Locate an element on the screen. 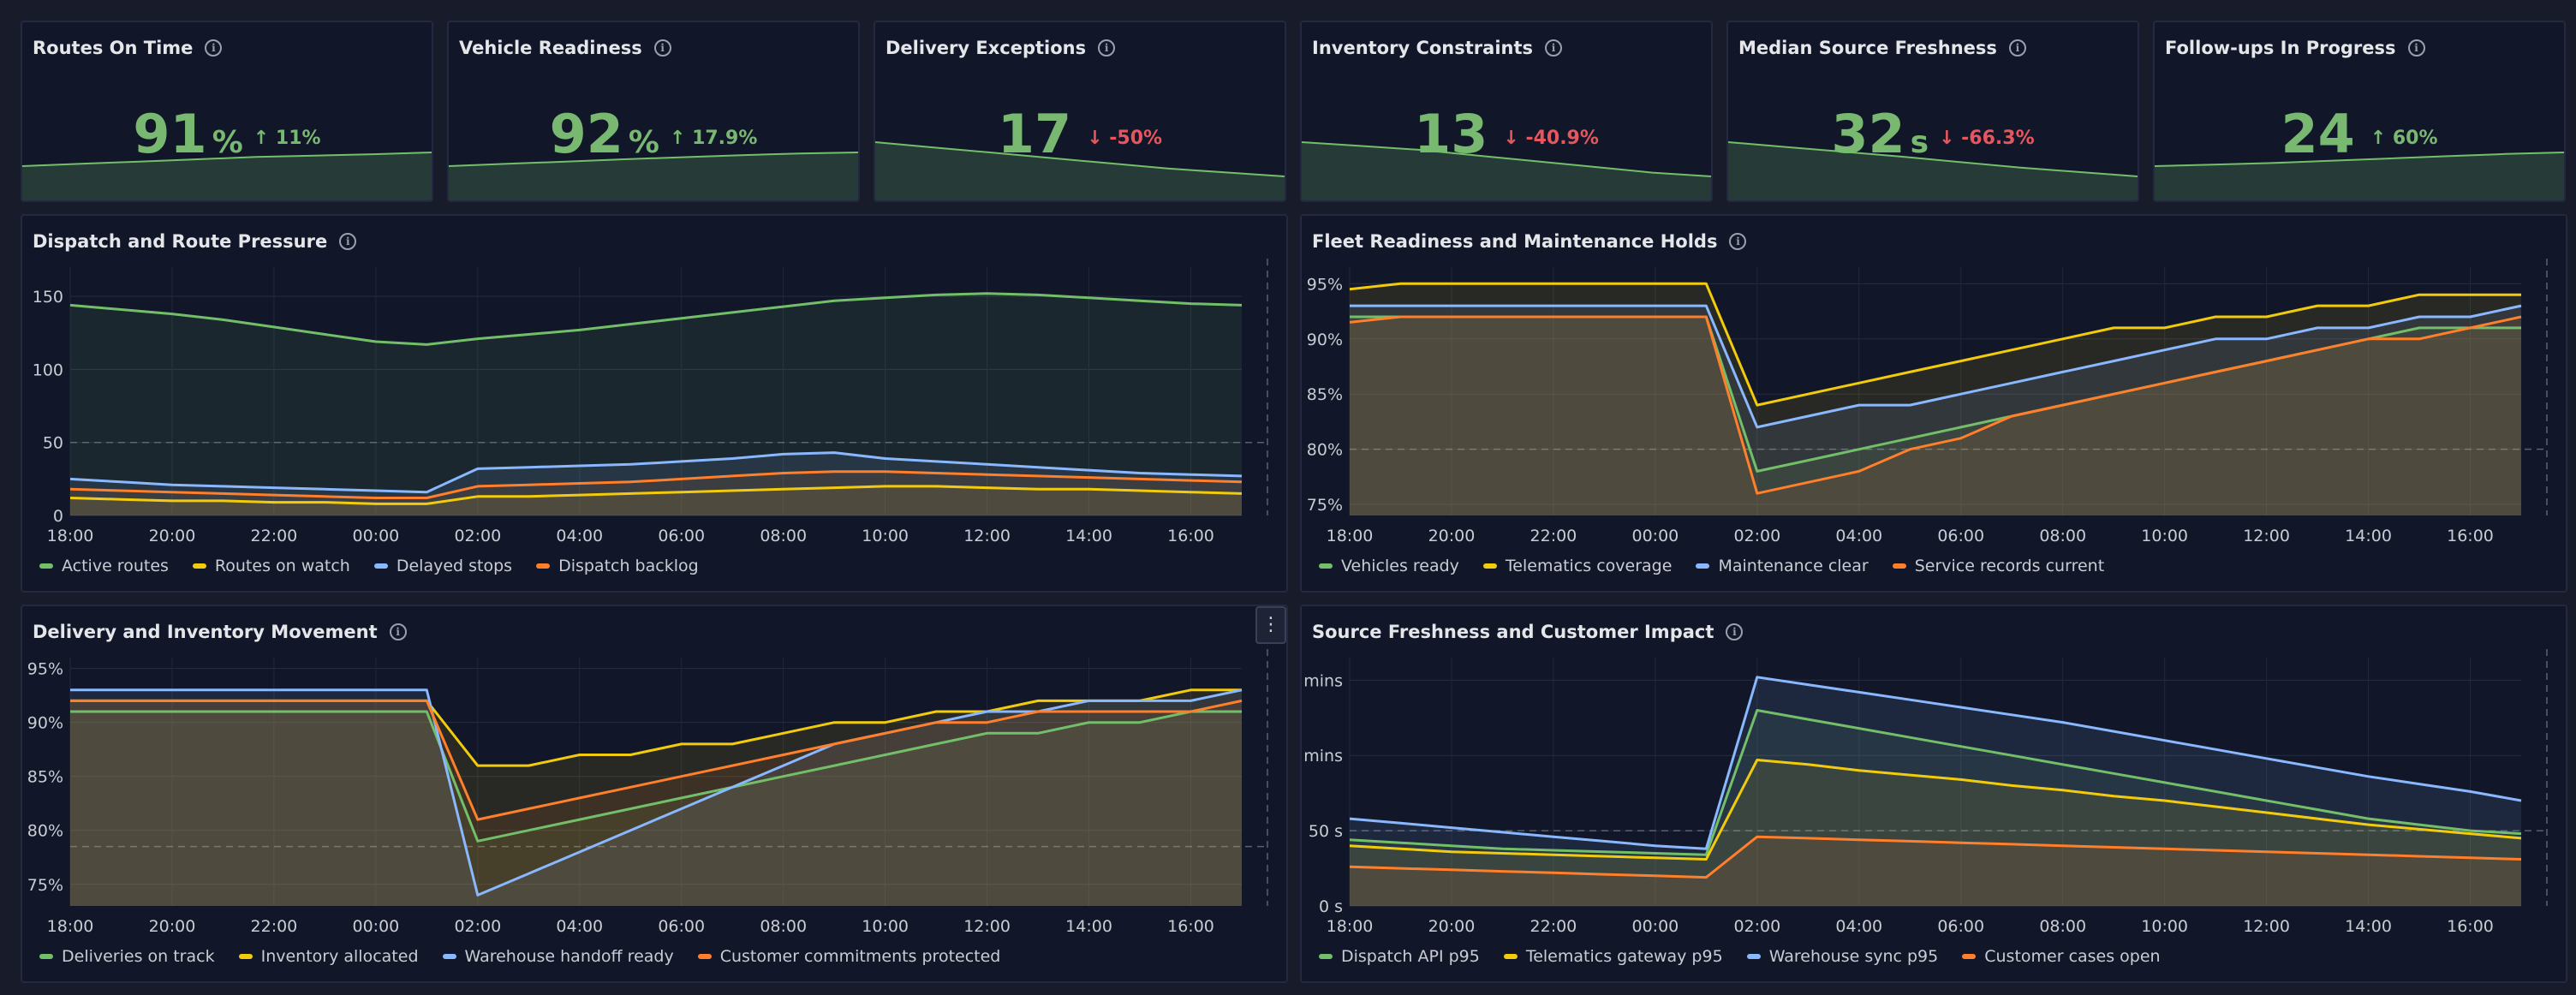 The height and width of the screenshot is (995, 2576). legend-item: Warehouse handoff ready is located at coordinates (558, 956).